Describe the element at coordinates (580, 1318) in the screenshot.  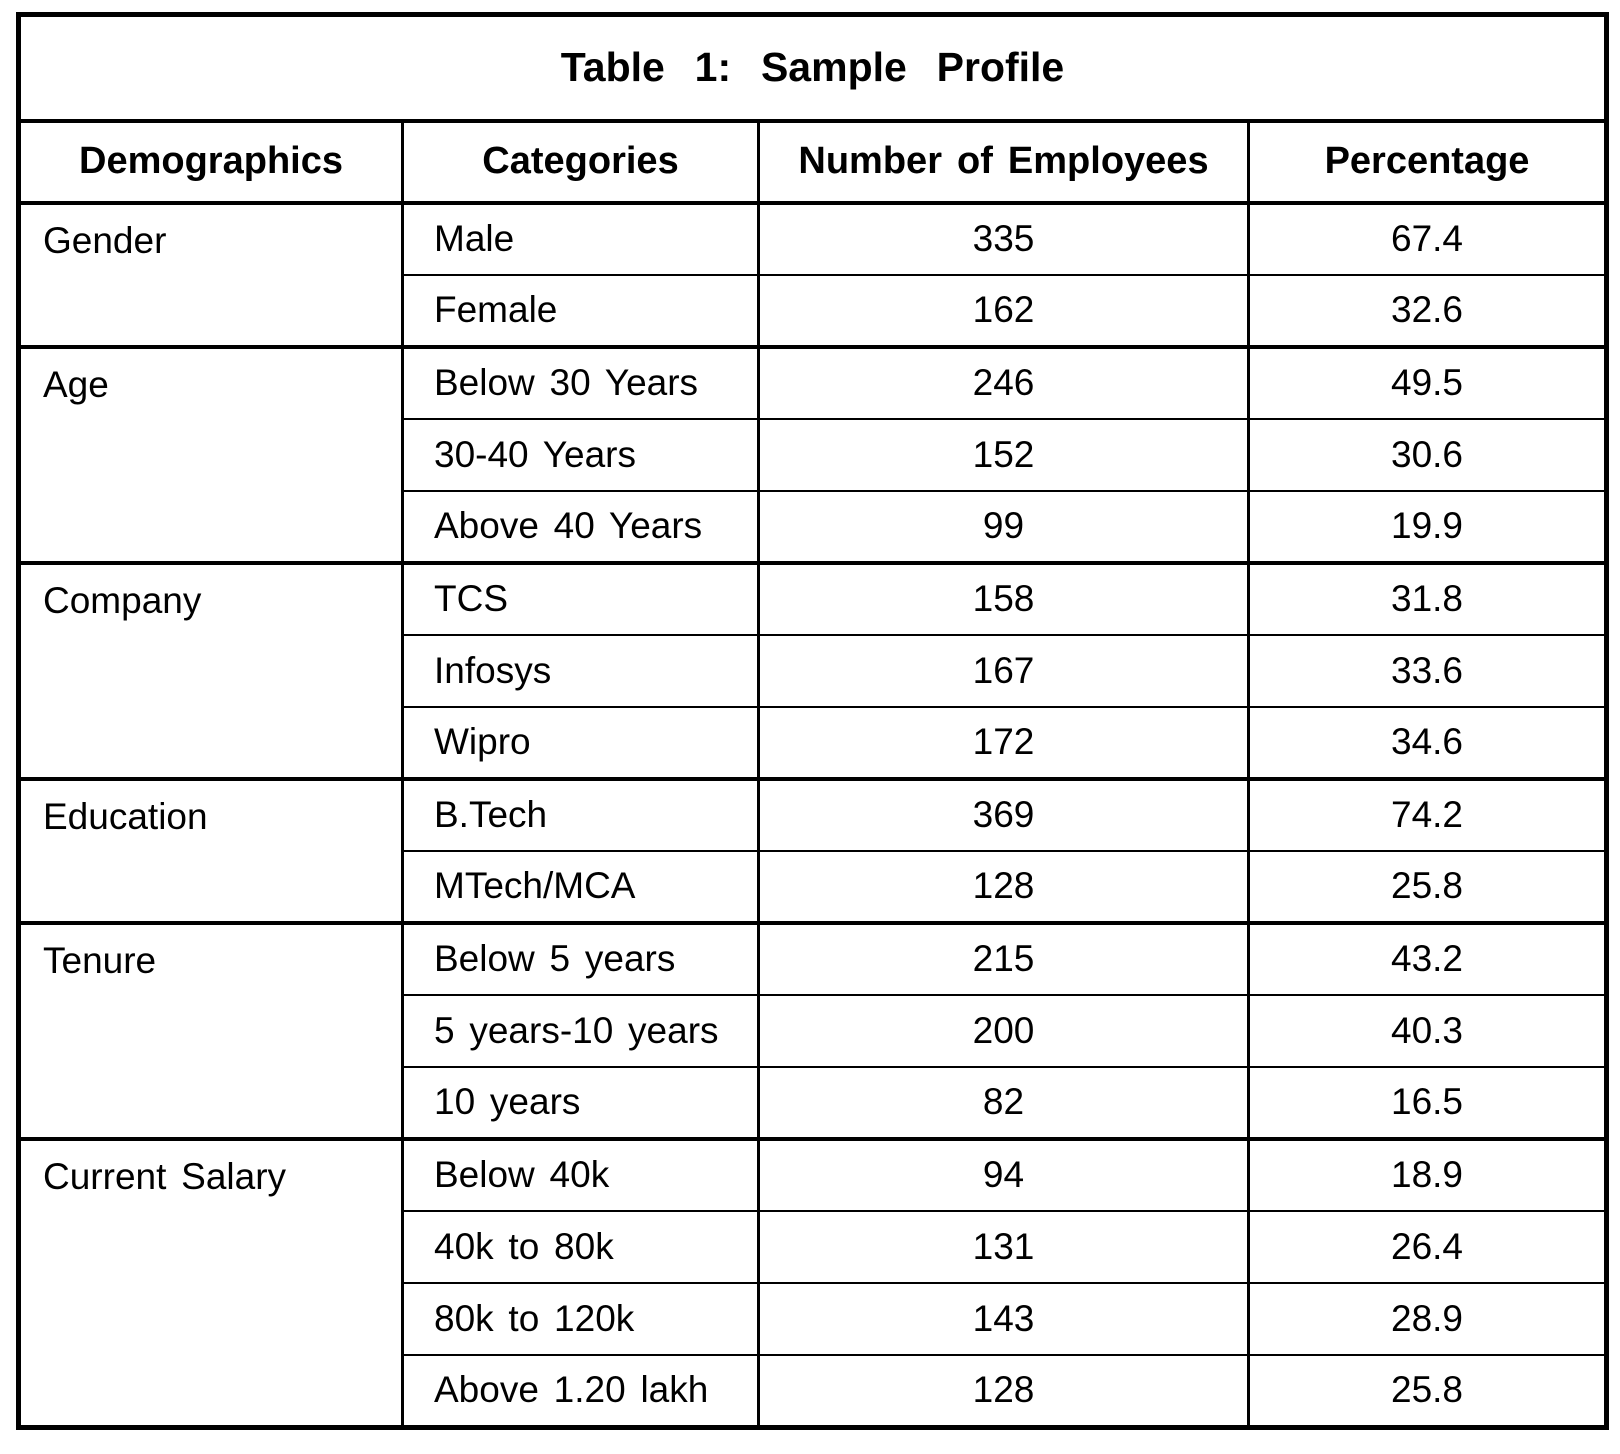
I see `category-cell: 80k to 120k` at that location.